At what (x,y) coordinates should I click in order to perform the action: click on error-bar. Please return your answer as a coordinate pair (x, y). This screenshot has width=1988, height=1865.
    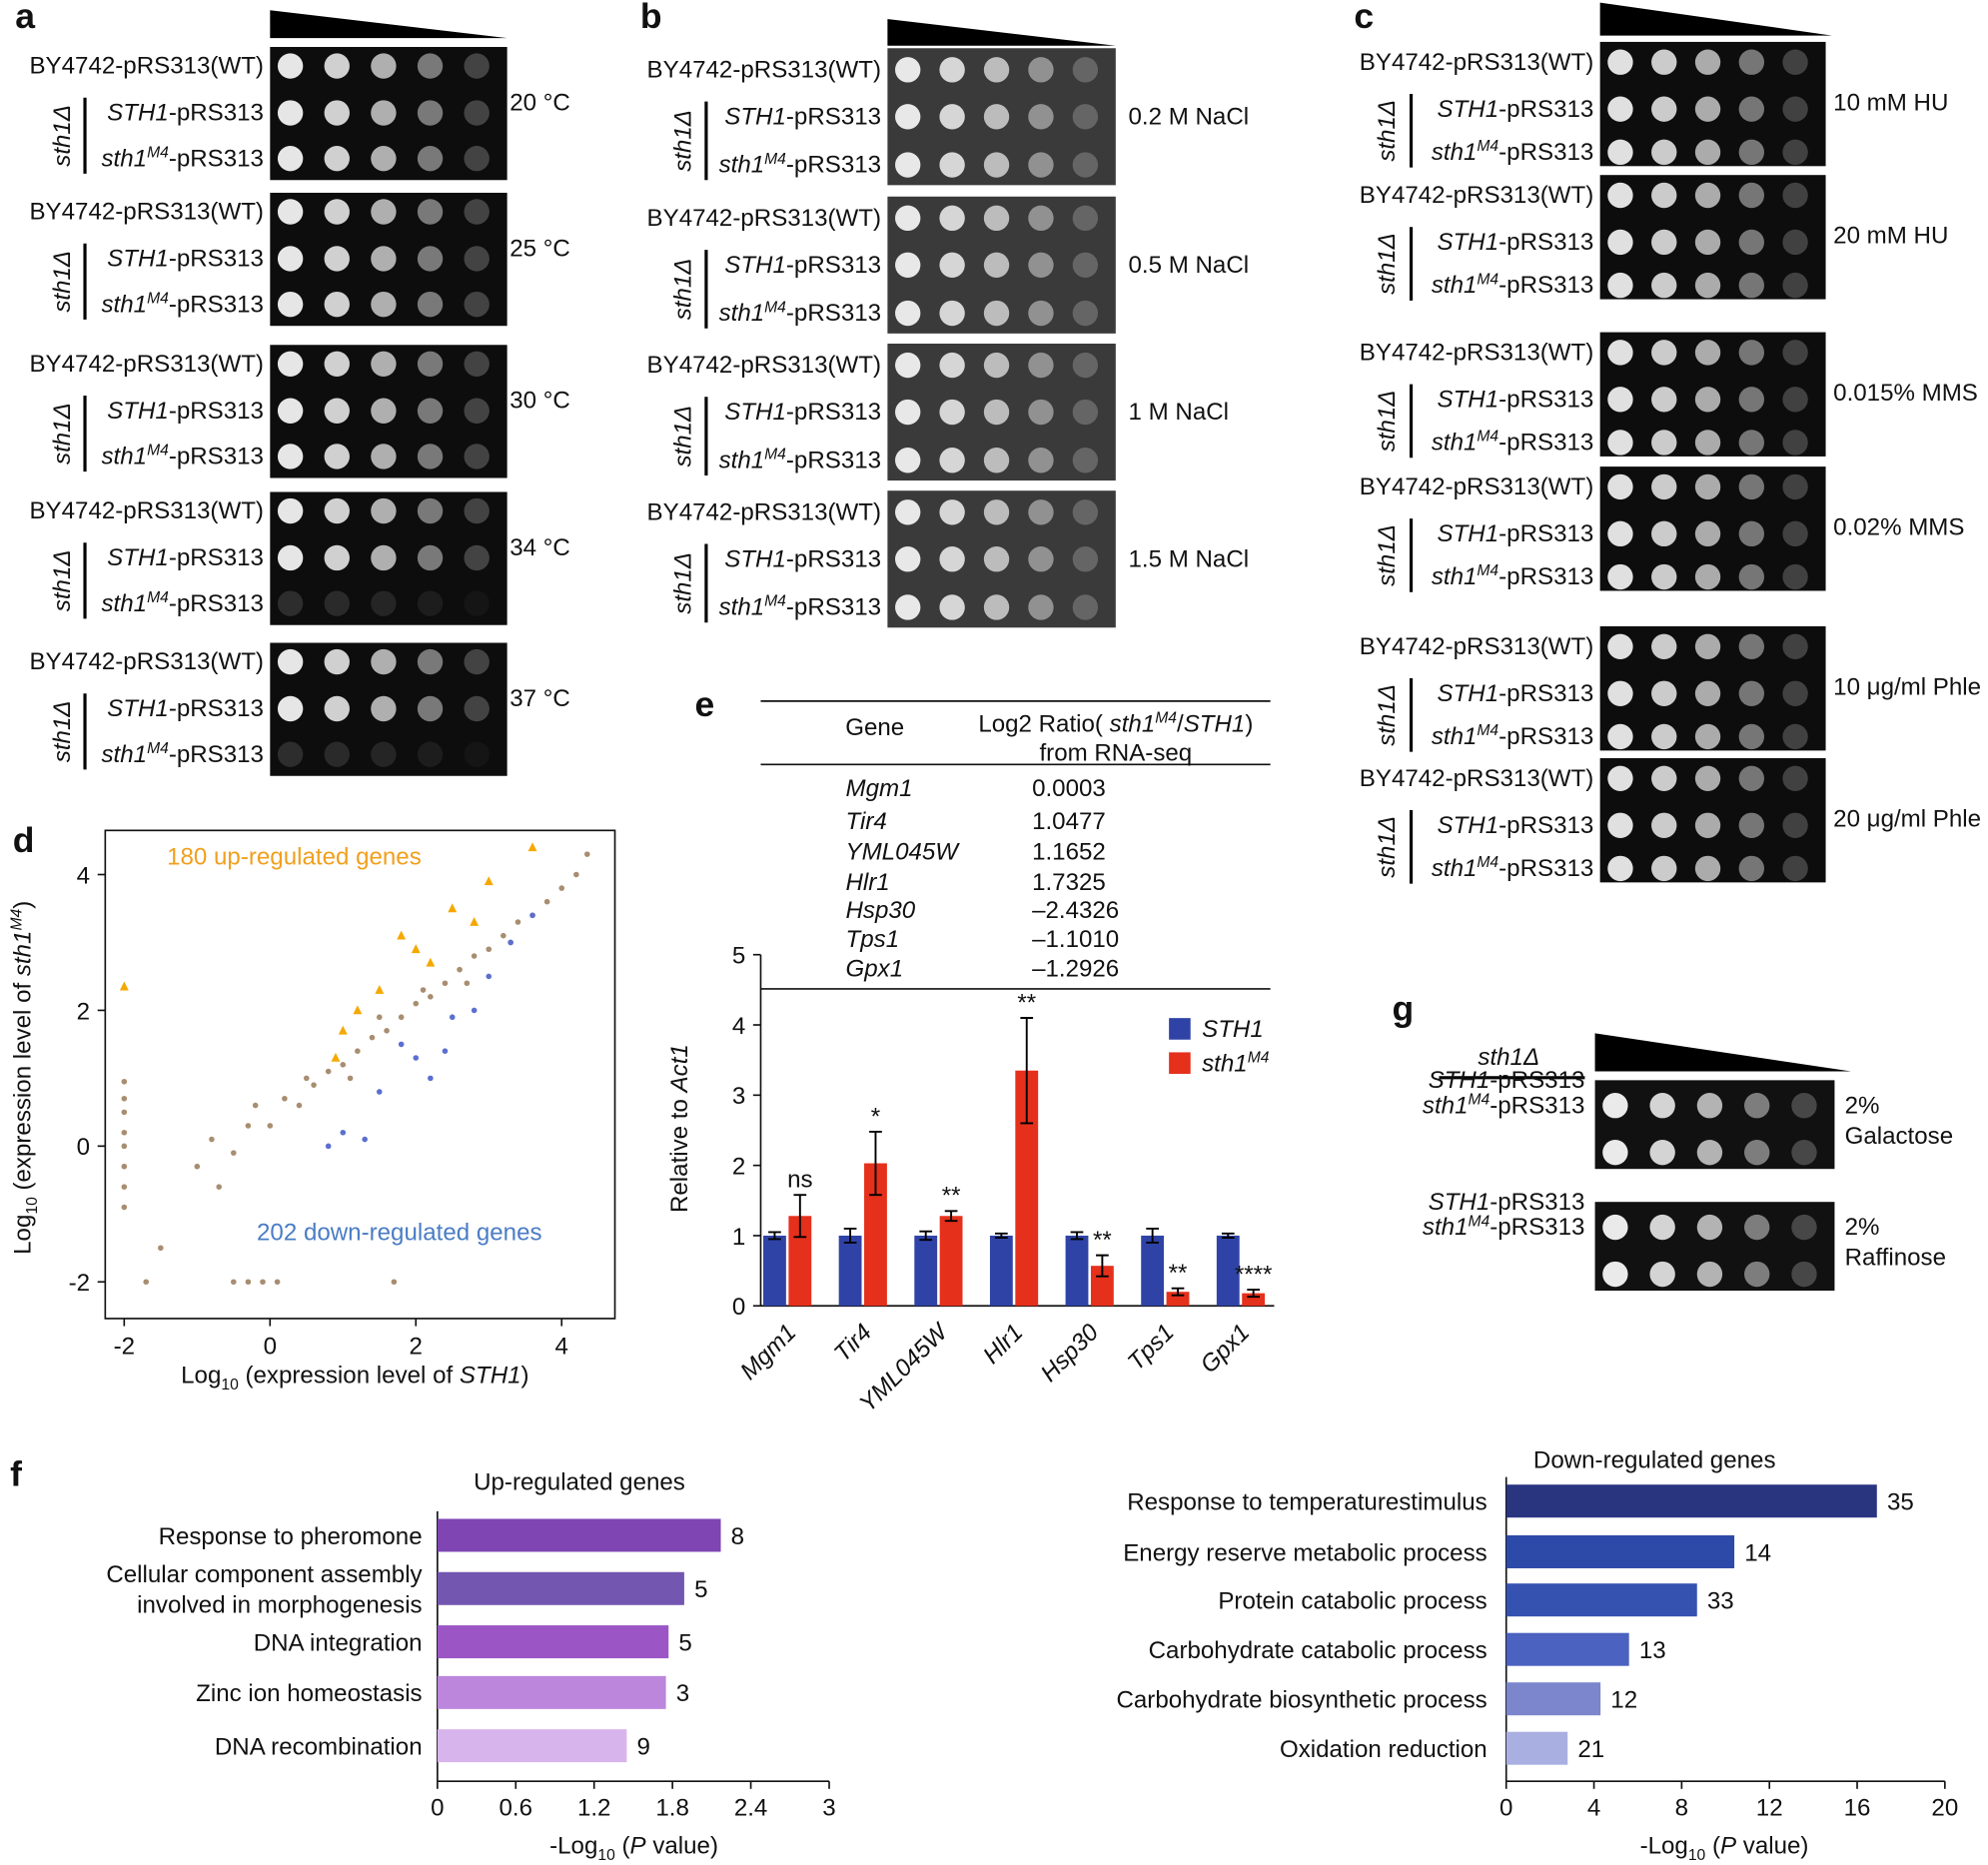
    Looking at the image, I should click on (850, 1235).